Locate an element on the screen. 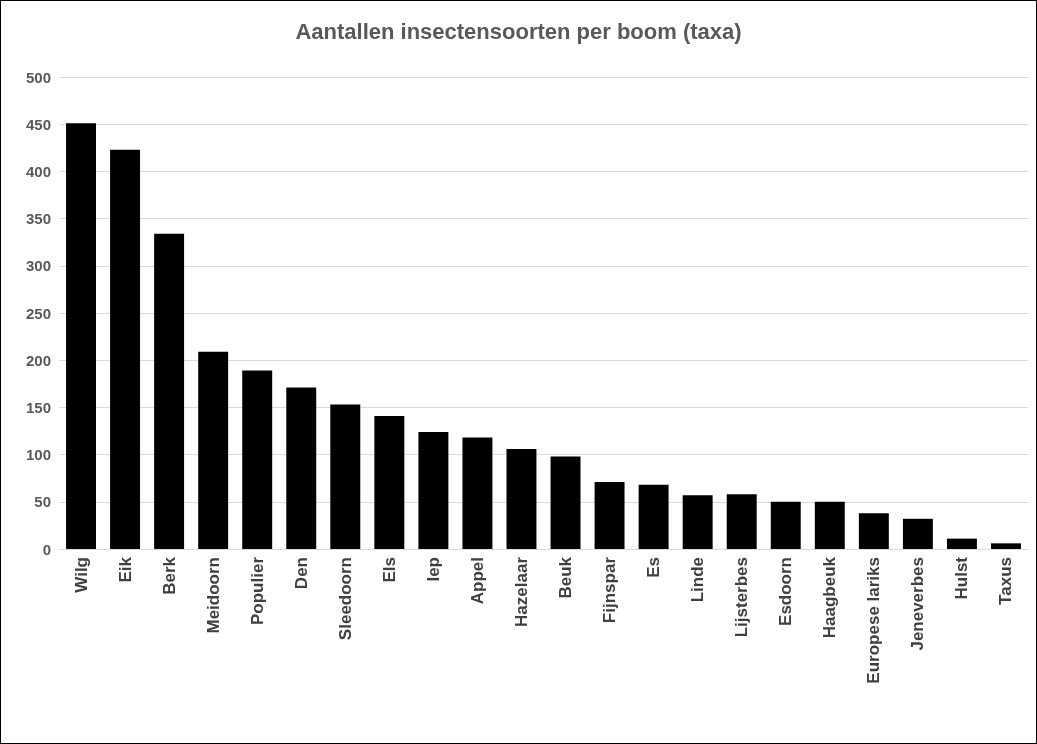 Image resolution: width=1037 pixels, height=744 pixels. chart-title: Aantallen insectensoorten per boom (taxa) is located at coordinates (518, 31).